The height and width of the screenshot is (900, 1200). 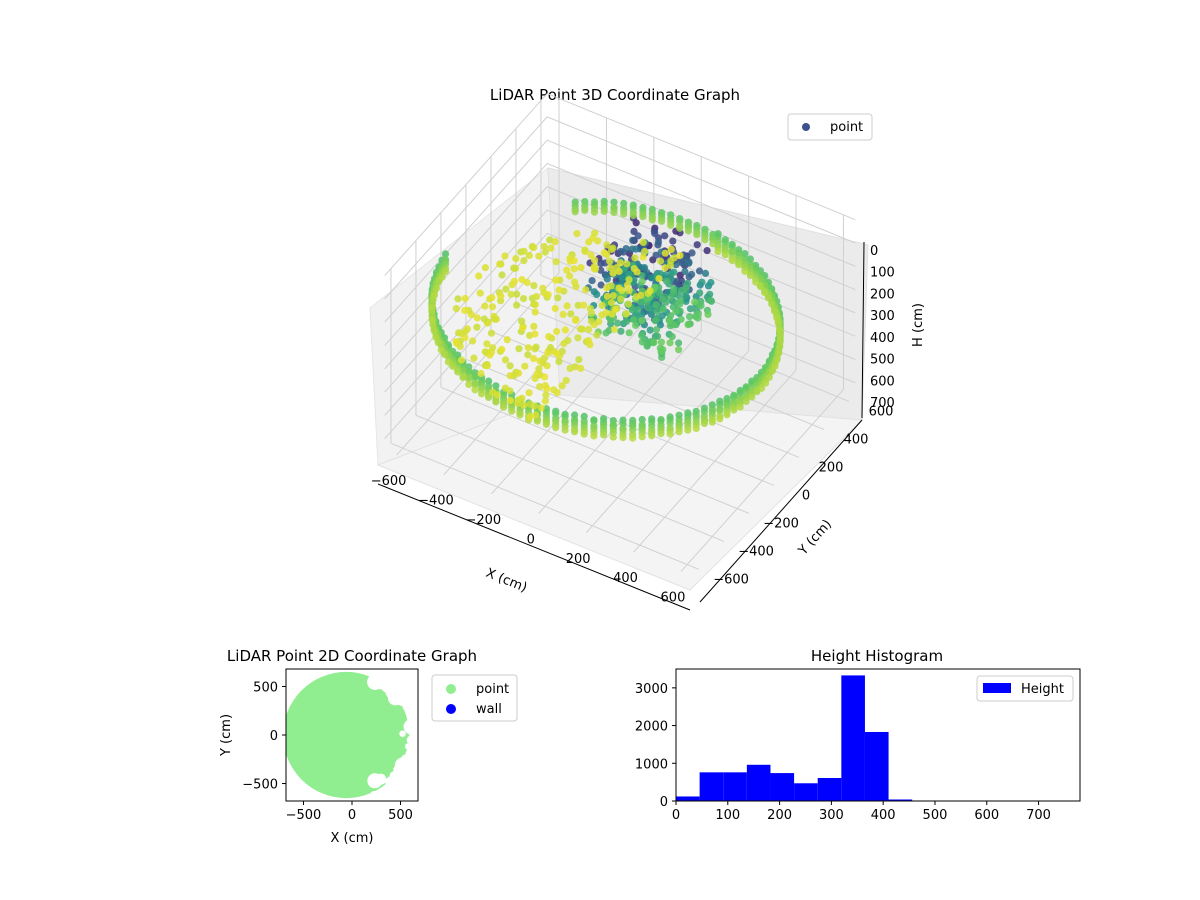 I want to click on point-2d-disk, so click(x=348, y=735).